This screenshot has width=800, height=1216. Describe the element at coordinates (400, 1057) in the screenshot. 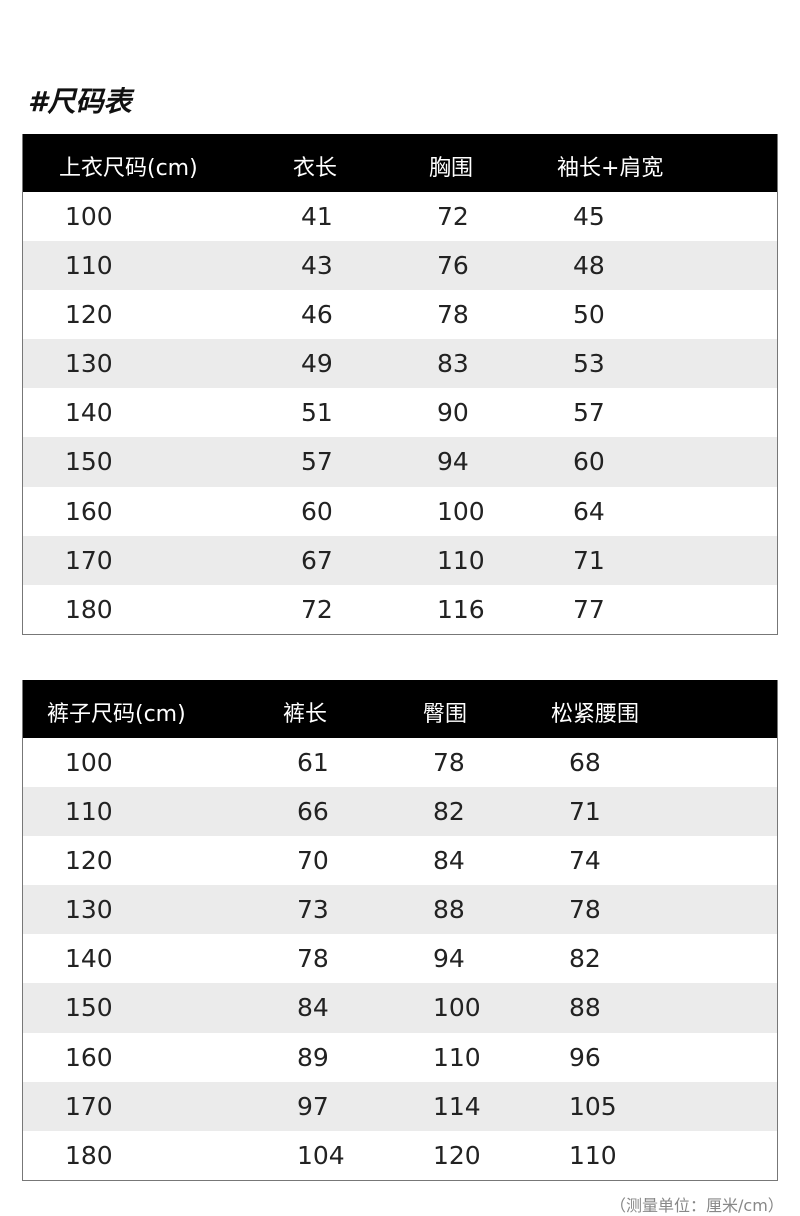

I see `table-row: 160 89 110 96` at that location.